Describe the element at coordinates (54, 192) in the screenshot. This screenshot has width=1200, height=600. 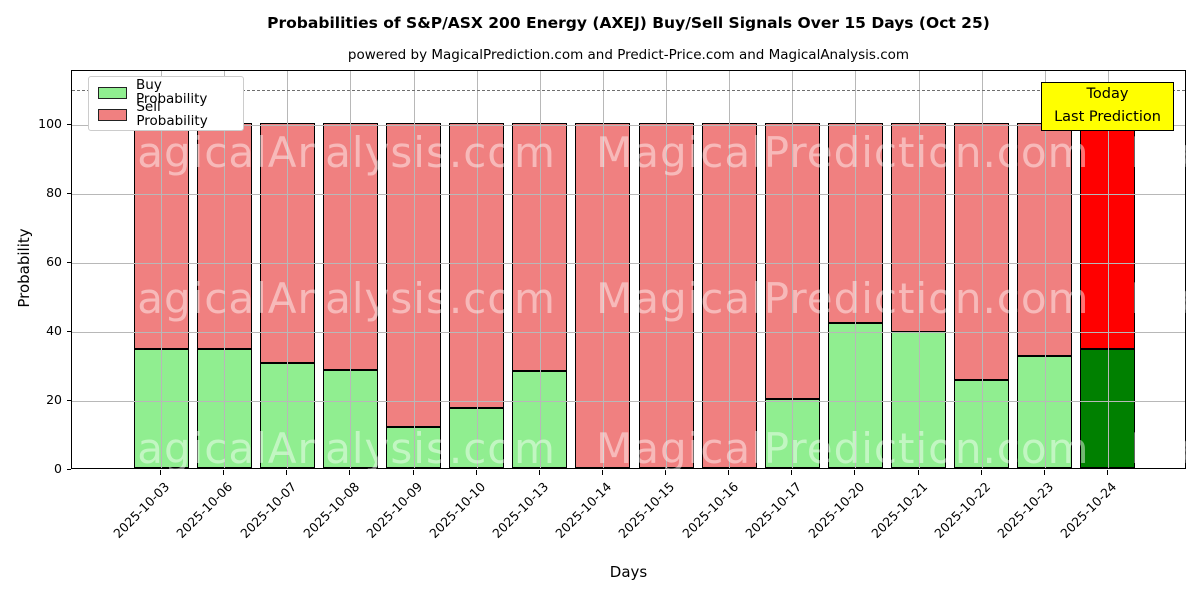
I see `y-tick-label: 80` at that location.